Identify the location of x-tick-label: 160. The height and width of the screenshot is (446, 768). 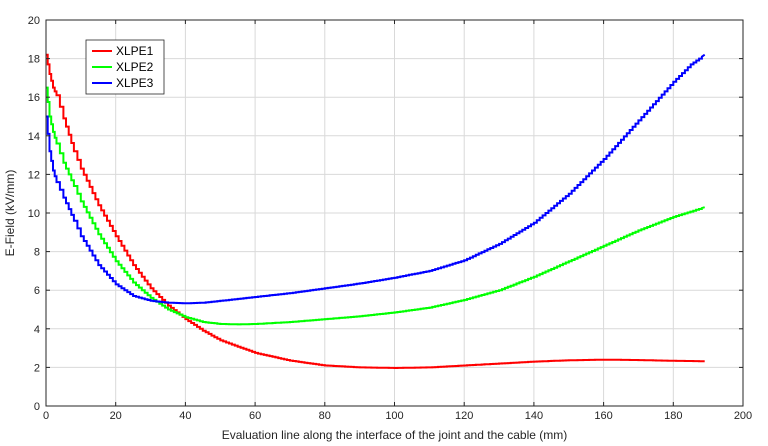
(603, 416).